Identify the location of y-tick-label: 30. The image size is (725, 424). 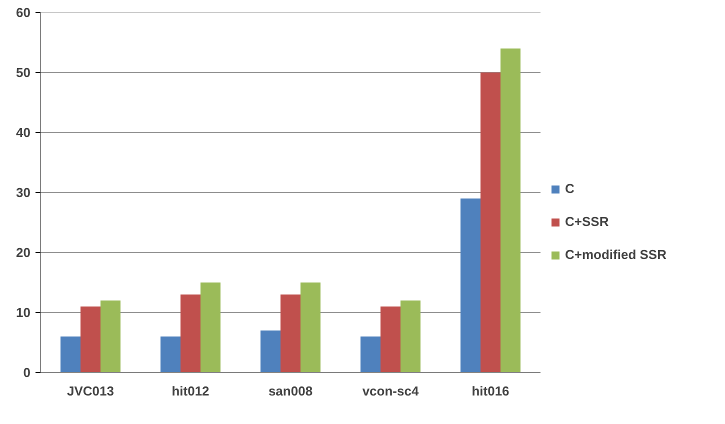
(23, 192).